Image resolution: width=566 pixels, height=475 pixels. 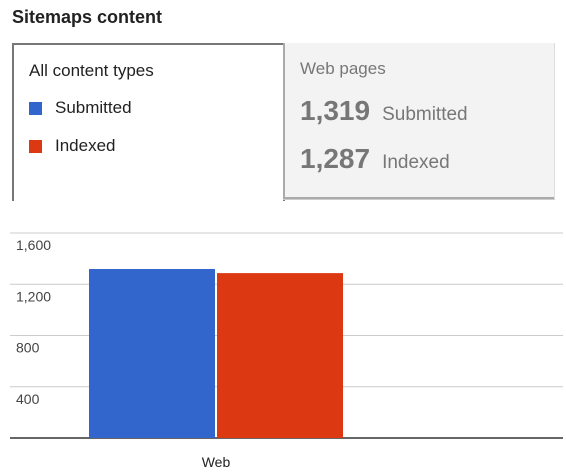 What do you see at coordinates (335, 110) in the screenshot?
I see `stat-submitted-value: 1,319` at bounding box center [335, 110].